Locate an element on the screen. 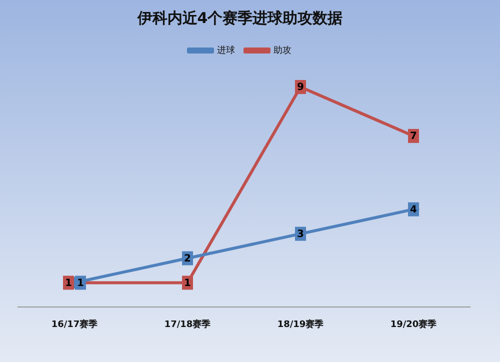  data-label: 7 is located at coordinates (414, 136).